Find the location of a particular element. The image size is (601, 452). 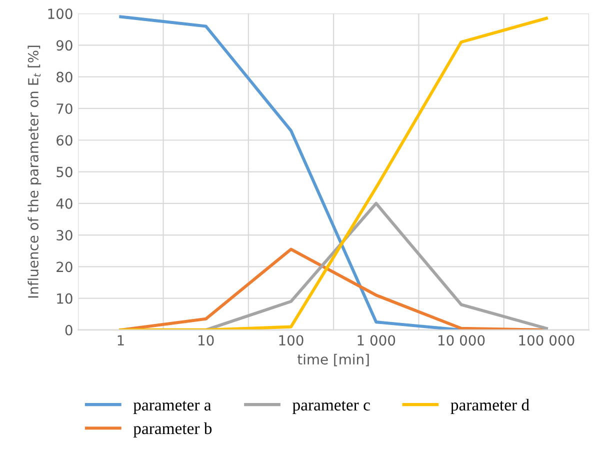

legend-label: parameter b is located at coordinates (172, 430).